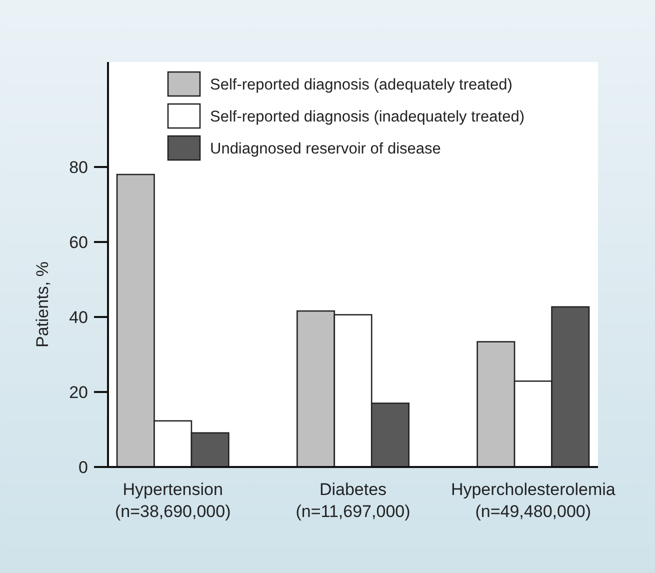 The image size is (655, 573). Describe the element at coordinates (325, 149) in the screenshot. I see `legend-label: Undiagnosed reservoir of disease` at that location.